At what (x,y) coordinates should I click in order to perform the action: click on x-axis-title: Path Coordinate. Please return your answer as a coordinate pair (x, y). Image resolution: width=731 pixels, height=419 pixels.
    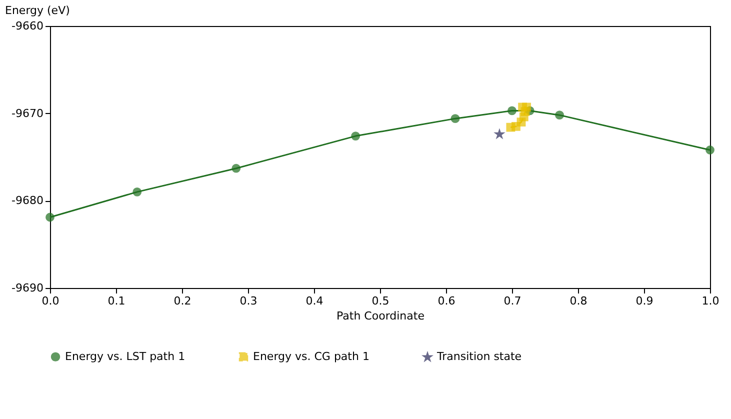
    Looking at the image, I should click on (380, 316).